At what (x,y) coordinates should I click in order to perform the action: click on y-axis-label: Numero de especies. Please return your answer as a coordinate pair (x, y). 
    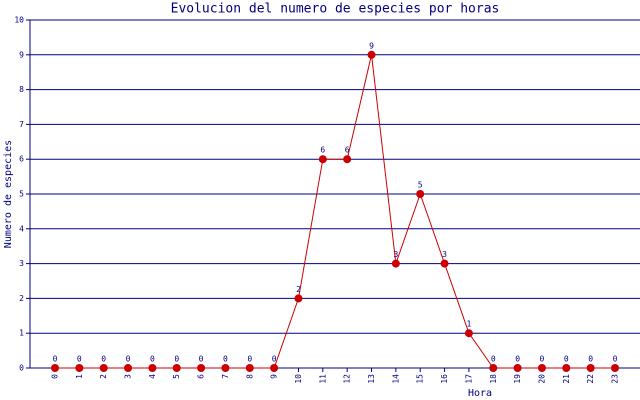
    Looking at the image, I should click on (8, 194).